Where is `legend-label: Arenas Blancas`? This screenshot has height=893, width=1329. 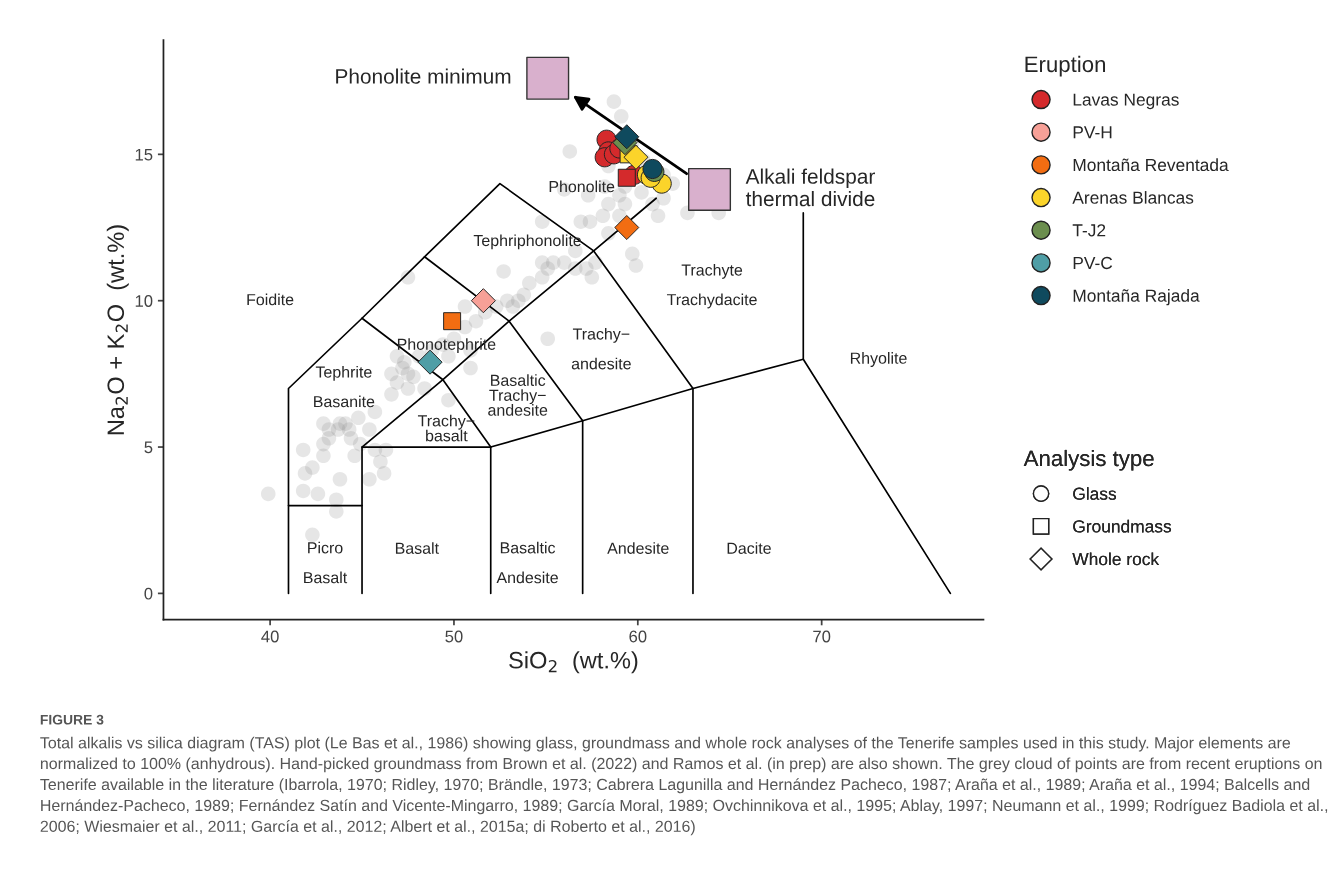
legend-label: Arenas Blancas is located at coordinates (1133, 197).